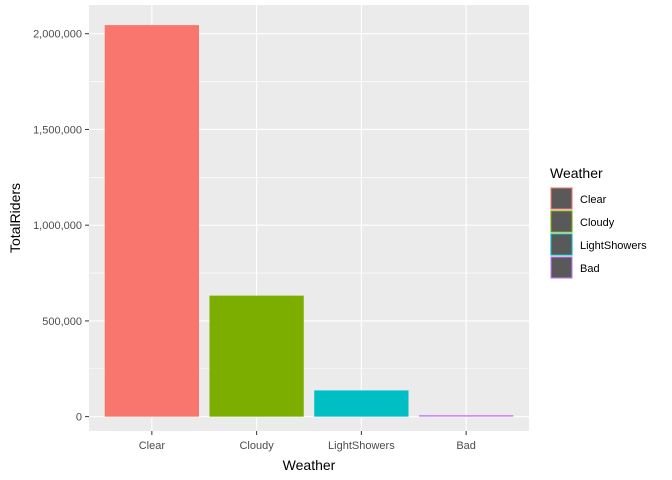 The image size is (672, 480). I want to click on legend-title: Weather, so click(576, 173).